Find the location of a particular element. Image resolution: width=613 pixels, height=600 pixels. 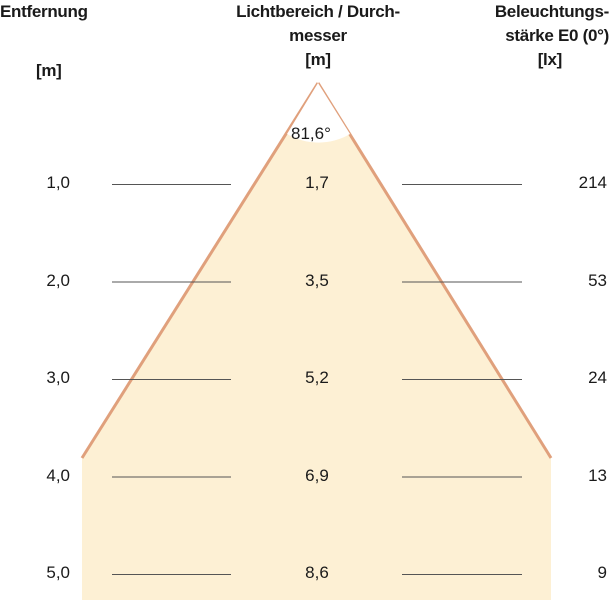

distance-value: 5,0 is located at coordinates (58, 572).